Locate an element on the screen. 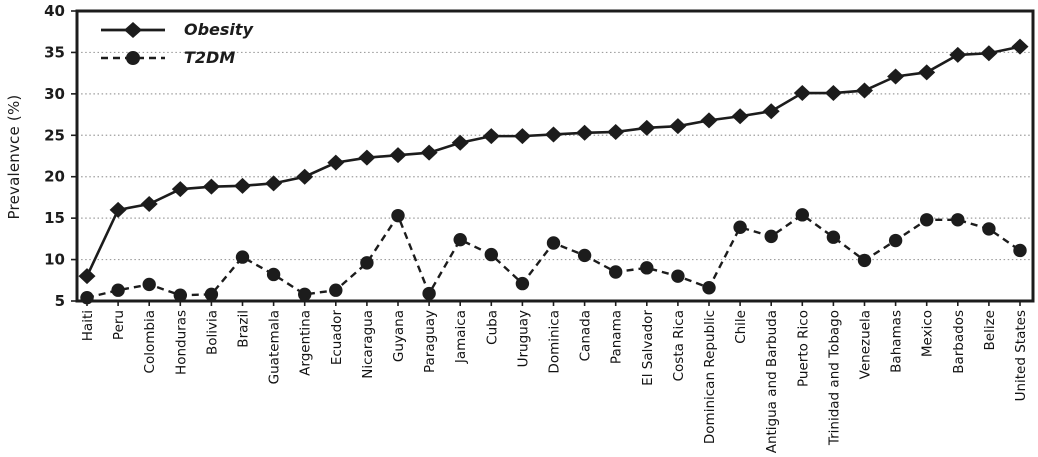 The width and height of the screenshot is (1038, 457). x-tick-label: Barbados is located at coordinates (959, 342).